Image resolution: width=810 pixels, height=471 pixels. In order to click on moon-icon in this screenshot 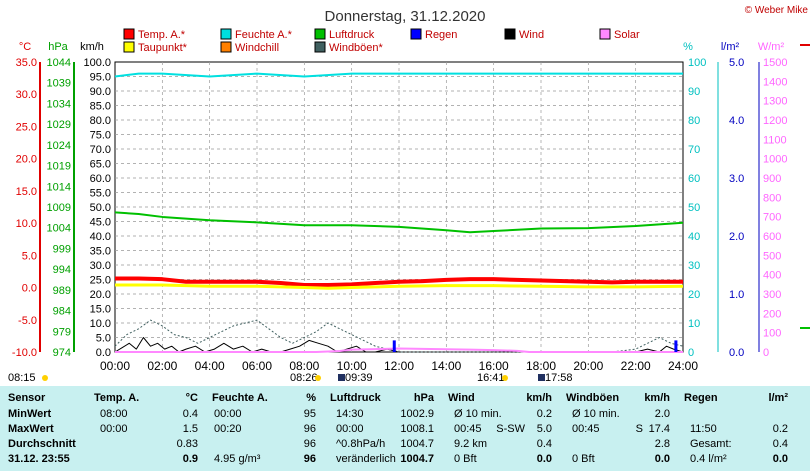, I will do `click(541, 377)`.